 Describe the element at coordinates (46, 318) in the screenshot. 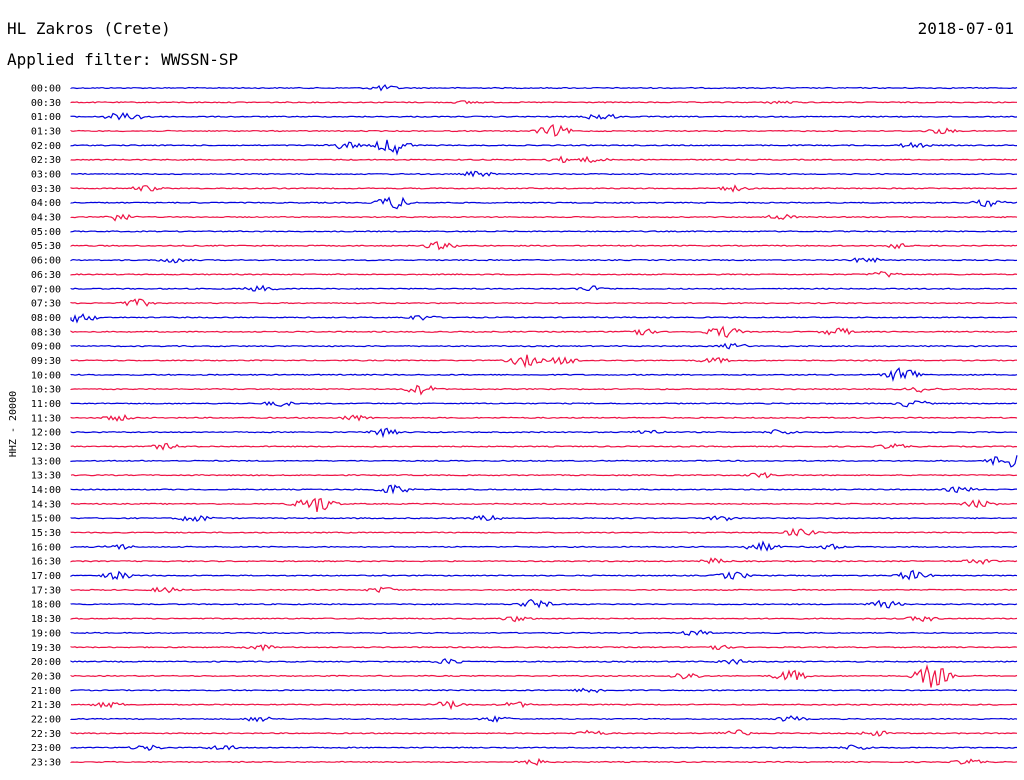

I see `time-tick-label: 08:00` at that location.